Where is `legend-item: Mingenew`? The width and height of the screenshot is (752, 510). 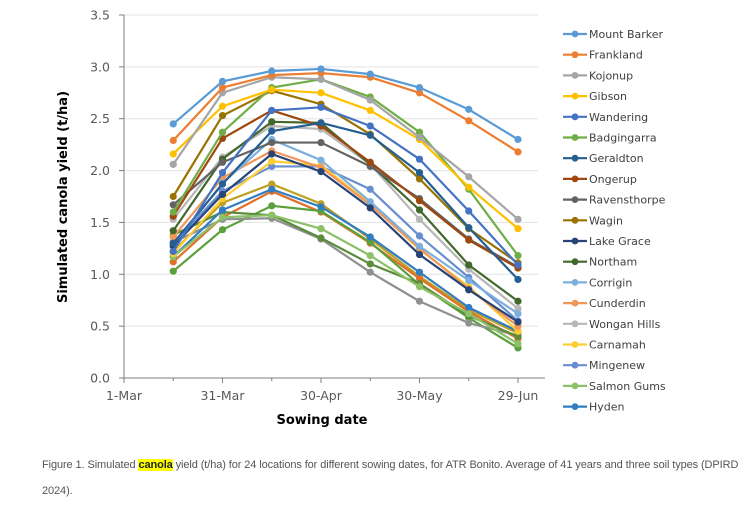 legend-item: Mingenew is located at coordinates (604, 365).